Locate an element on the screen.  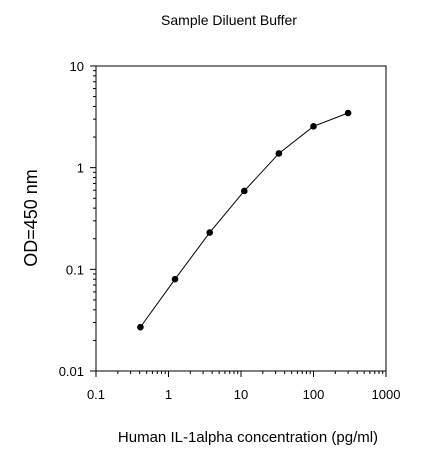
x-tick-label: 10 is located at coordinates (241, 394).